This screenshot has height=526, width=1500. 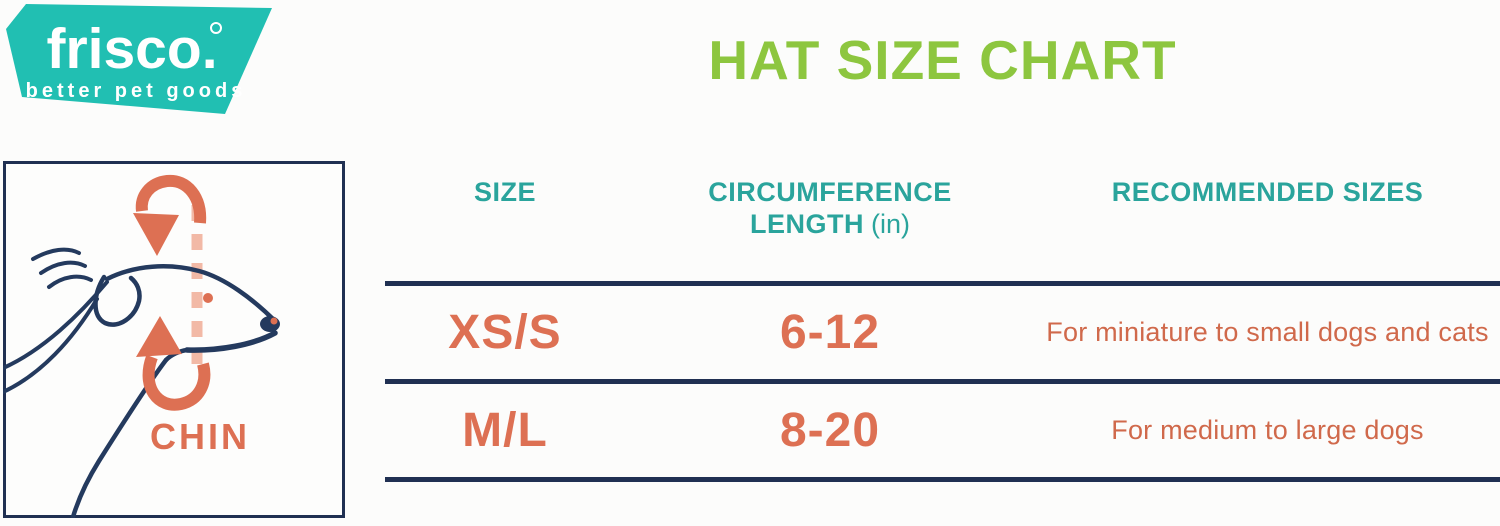 What do you see at coordinates (942, 283) in the screenshot?
I see `divider-line-top` at bounding box center [942, 283].